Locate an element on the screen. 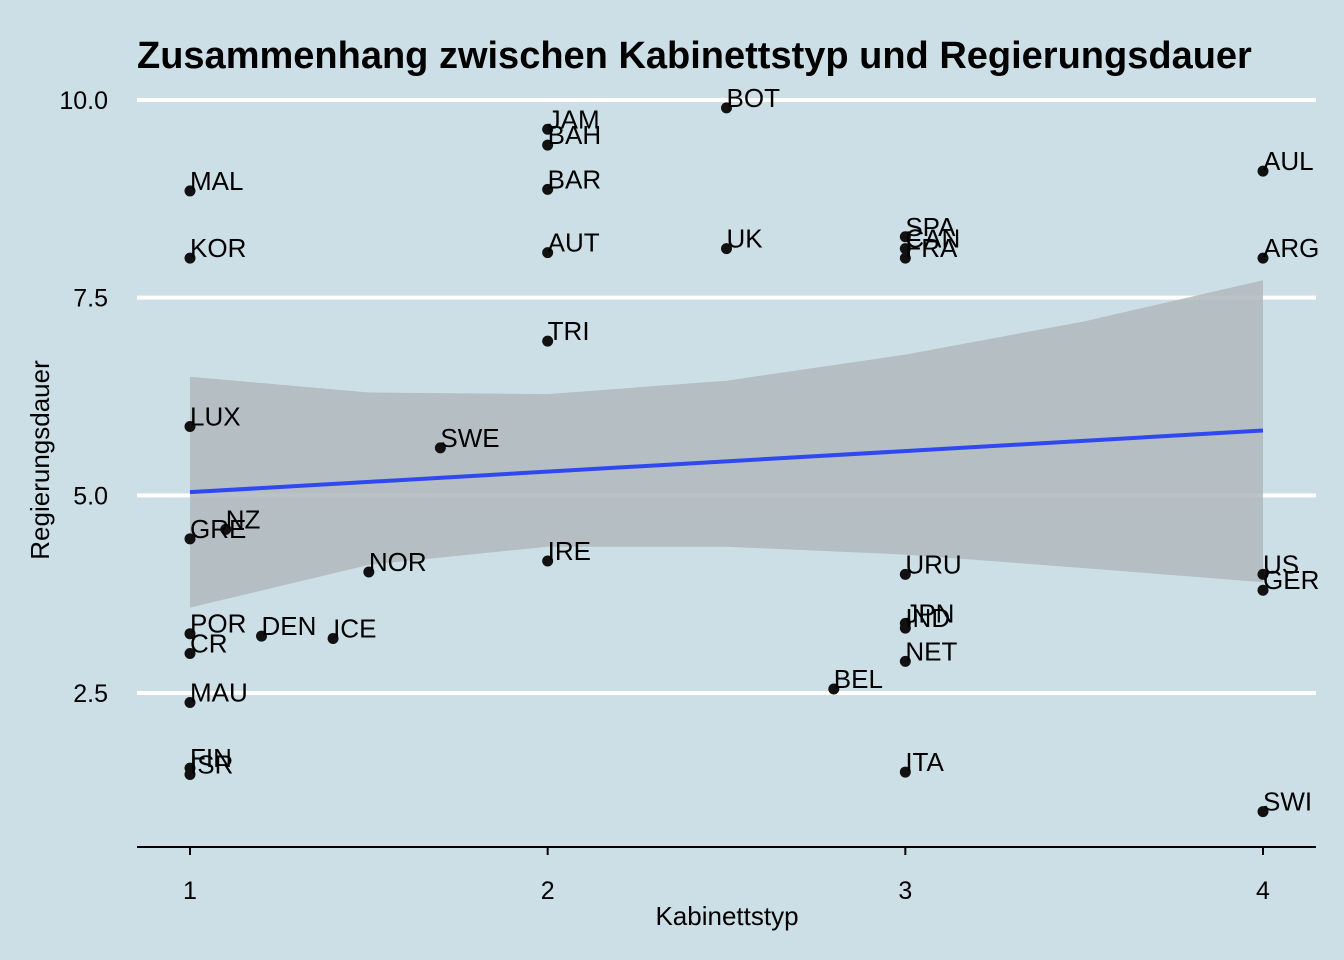  point-label: UK is located at coordinates (745, 239).